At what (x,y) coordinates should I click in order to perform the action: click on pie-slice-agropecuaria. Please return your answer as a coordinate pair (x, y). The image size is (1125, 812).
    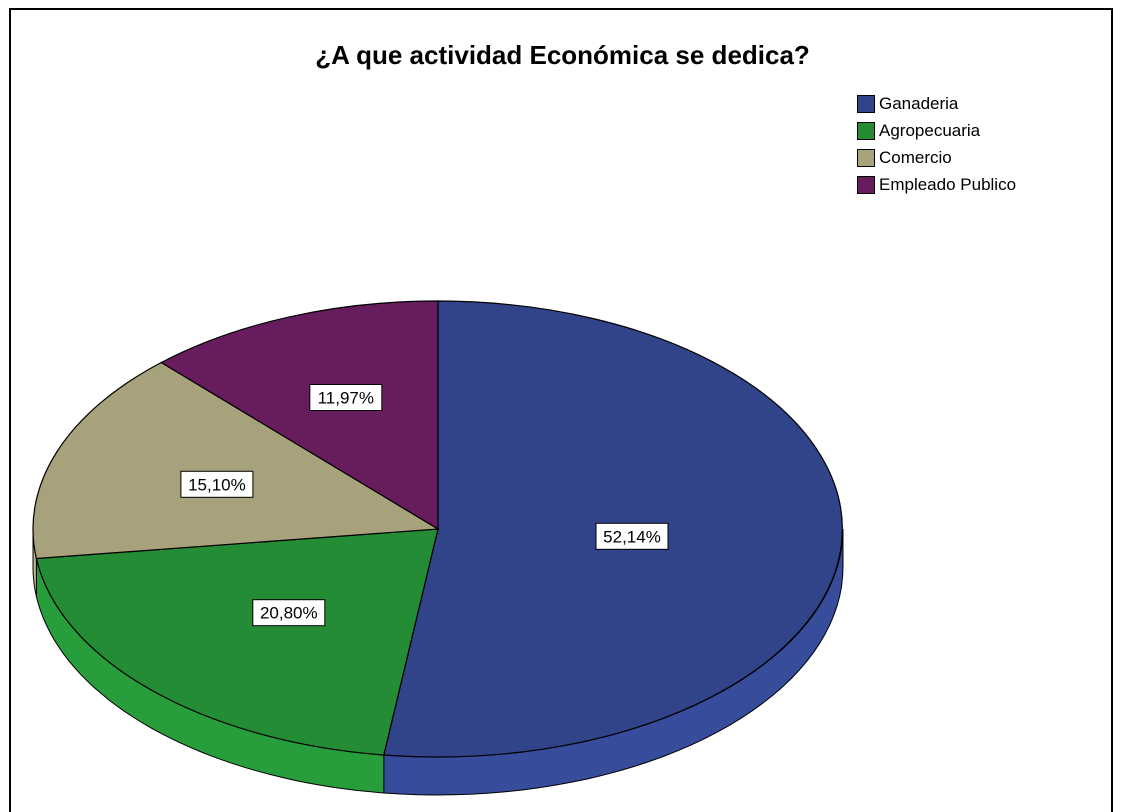
    Looking at the image, I should click on (237, 642).